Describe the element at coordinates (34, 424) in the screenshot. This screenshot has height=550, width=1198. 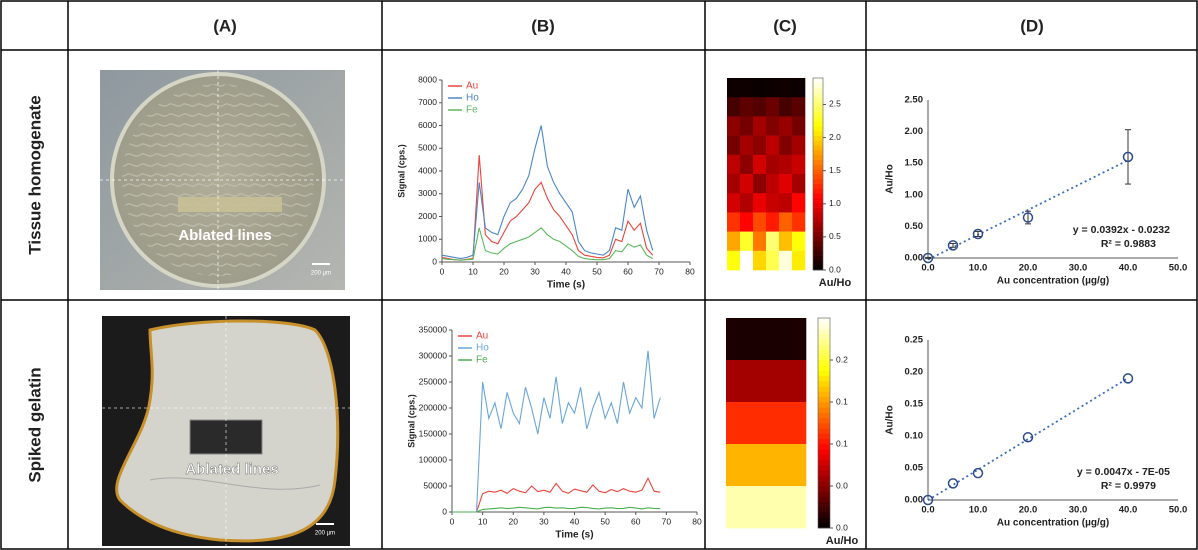
I see `row-label: Spiked gelatin` at that location.